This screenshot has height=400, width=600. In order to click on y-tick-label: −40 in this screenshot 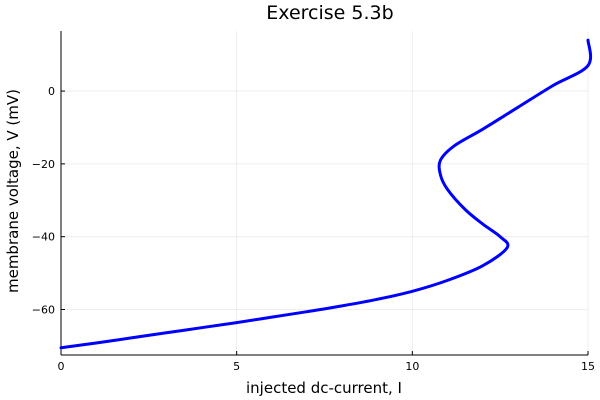, I will do `click(43, 237)`.